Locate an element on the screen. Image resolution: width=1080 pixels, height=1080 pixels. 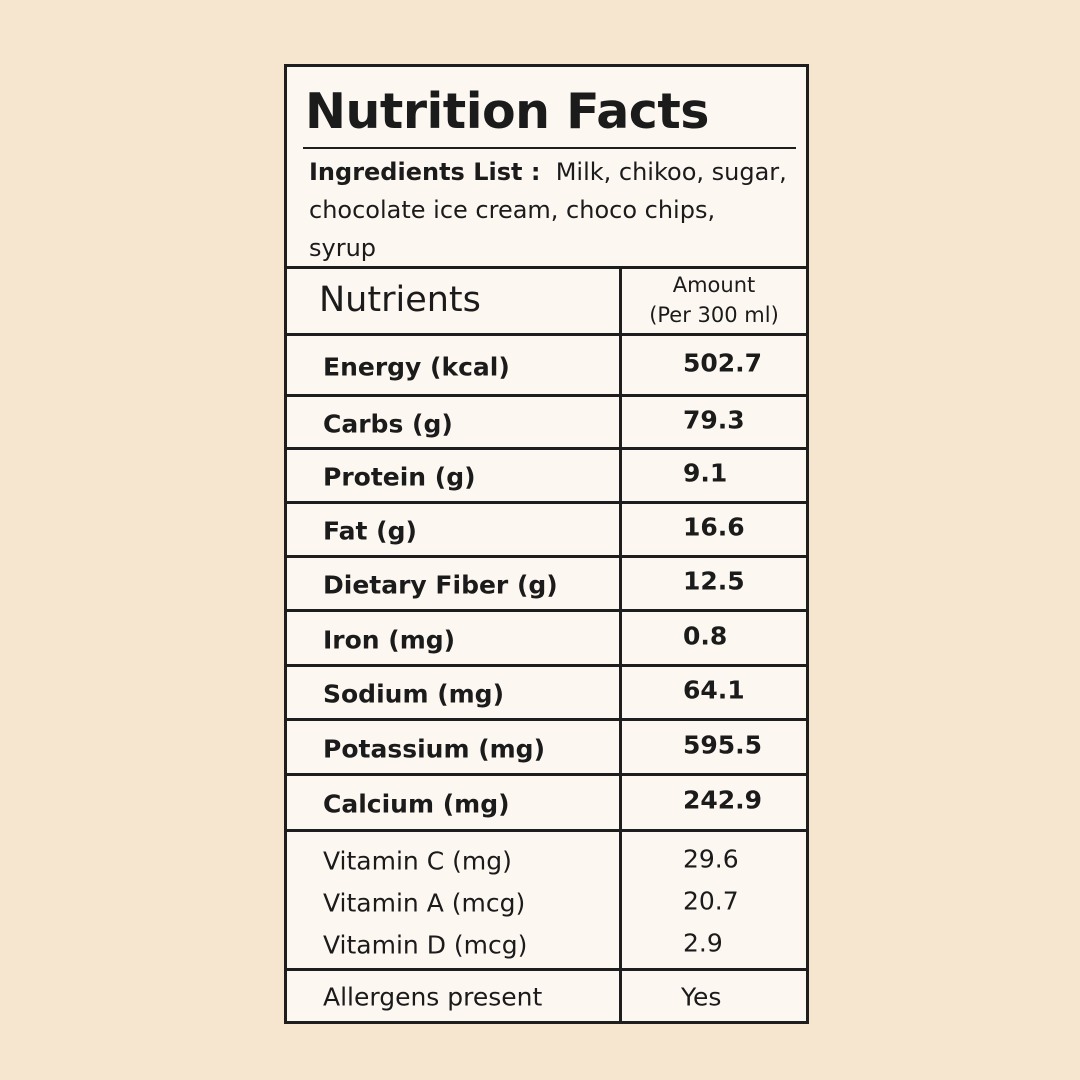
nutrient-amount: 16.6 is located at coordinates (714, 527).